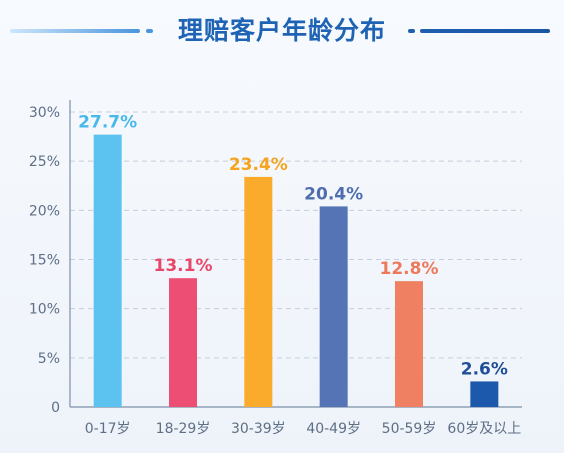 The width and height of the screenshot is (564, 453). Describe the element at coordinates (258, 429) in the screenshot. I see `x-tick-label: 30-39岁` at that location.